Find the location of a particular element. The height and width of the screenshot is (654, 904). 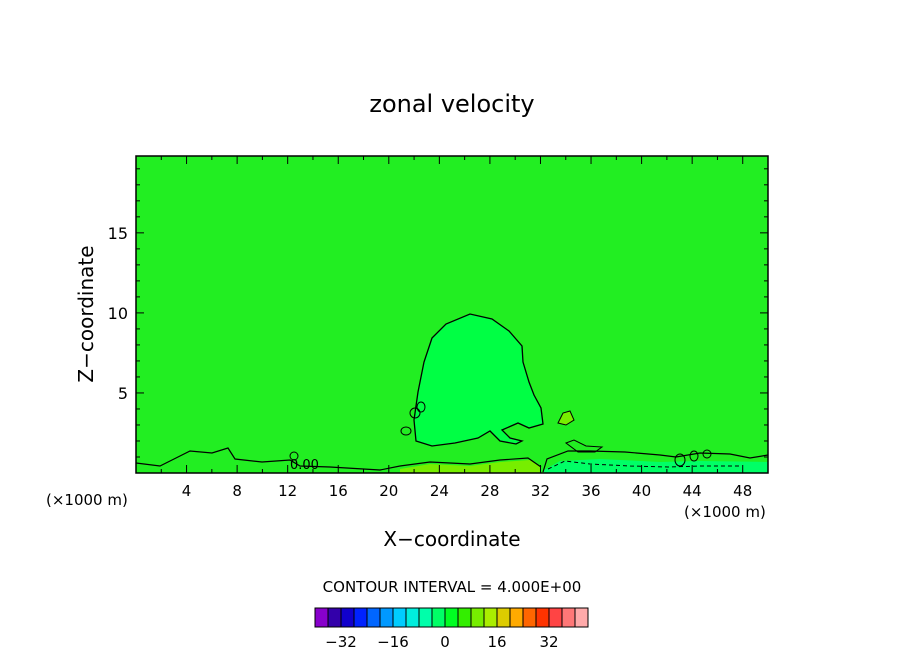

colorbar-tick-label: −16 is located at coordinates (393, 642).